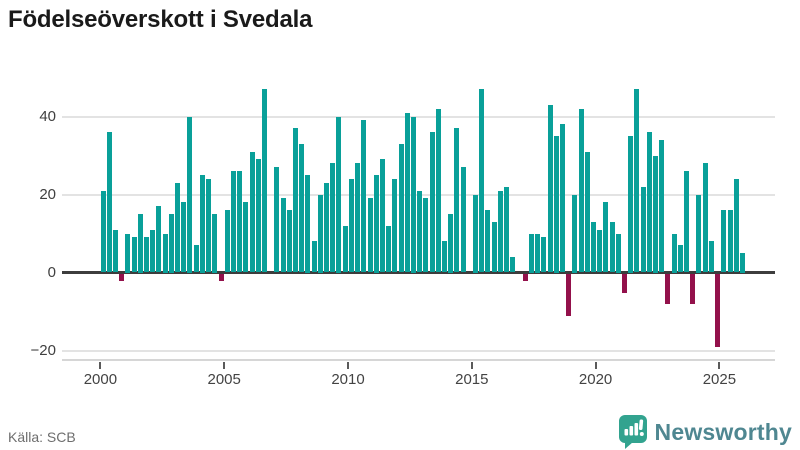 The height and width of the screenshot is (450, 800). Describe the element at coordinates (264, 181) in the screenshot. I see `bar-2006-Q3` at that location.